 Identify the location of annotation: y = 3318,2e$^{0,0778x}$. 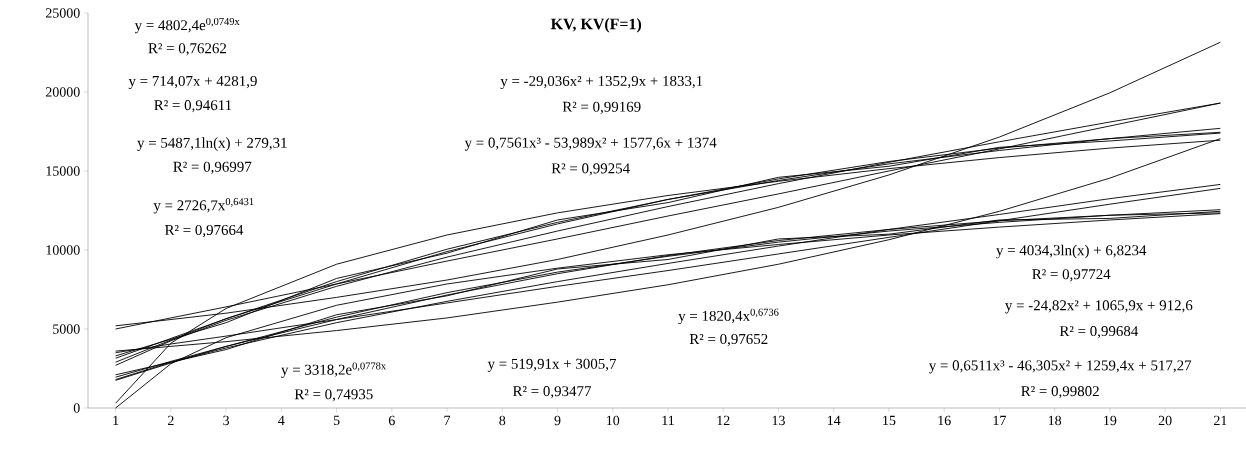
(333, 370).